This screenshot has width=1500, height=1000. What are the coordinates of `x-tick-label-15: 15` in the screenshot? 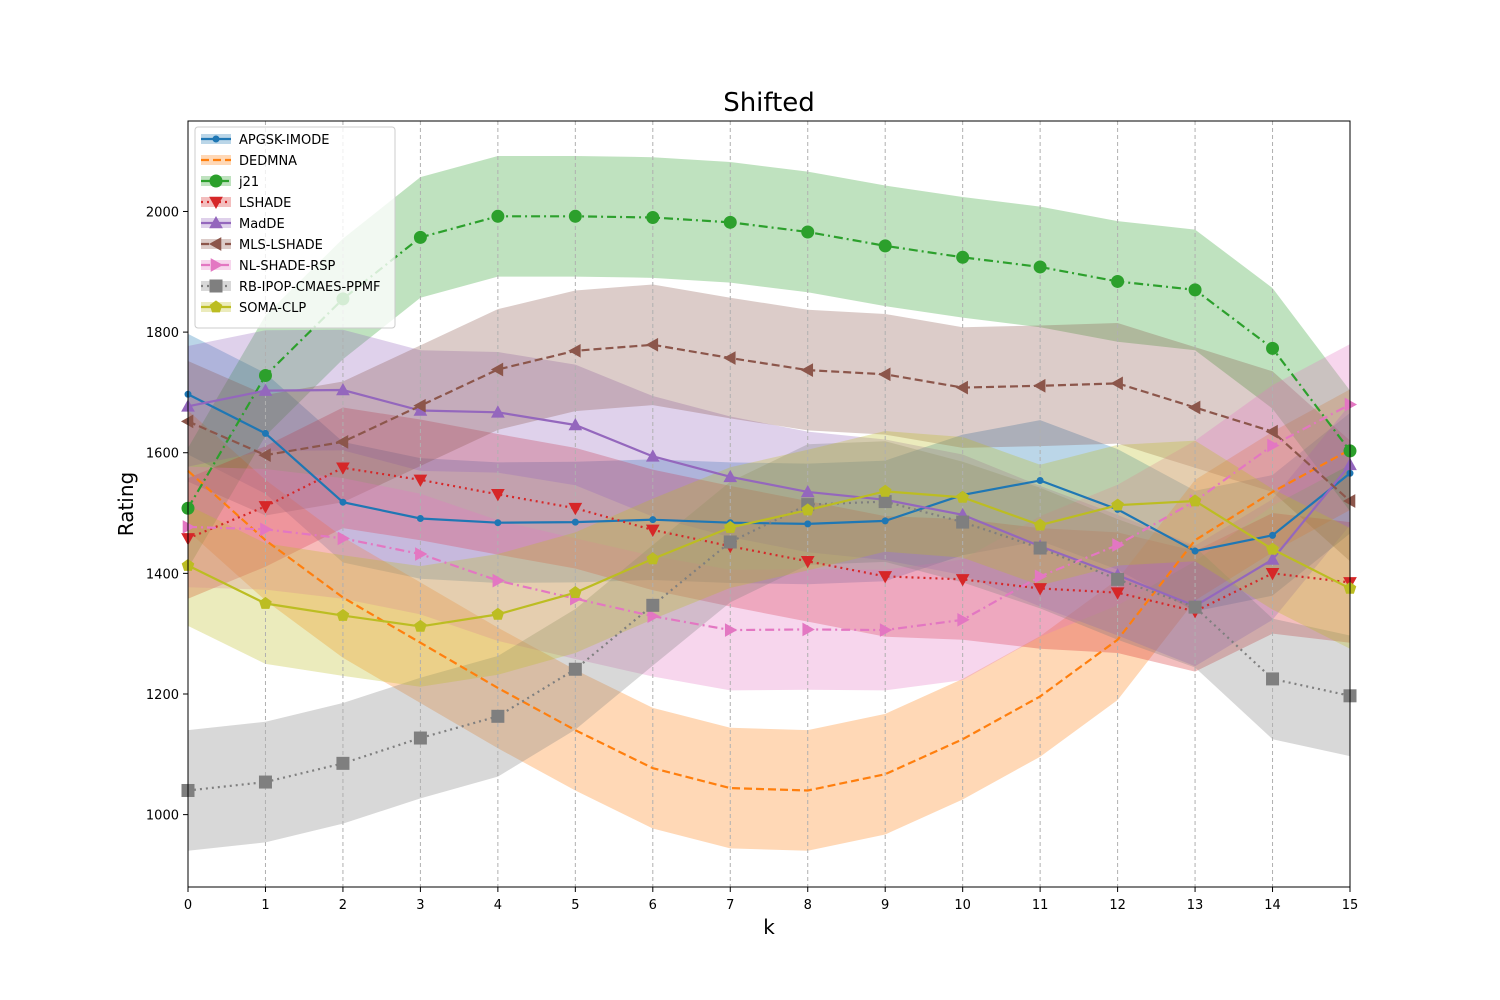 It's located at (1350, 905).